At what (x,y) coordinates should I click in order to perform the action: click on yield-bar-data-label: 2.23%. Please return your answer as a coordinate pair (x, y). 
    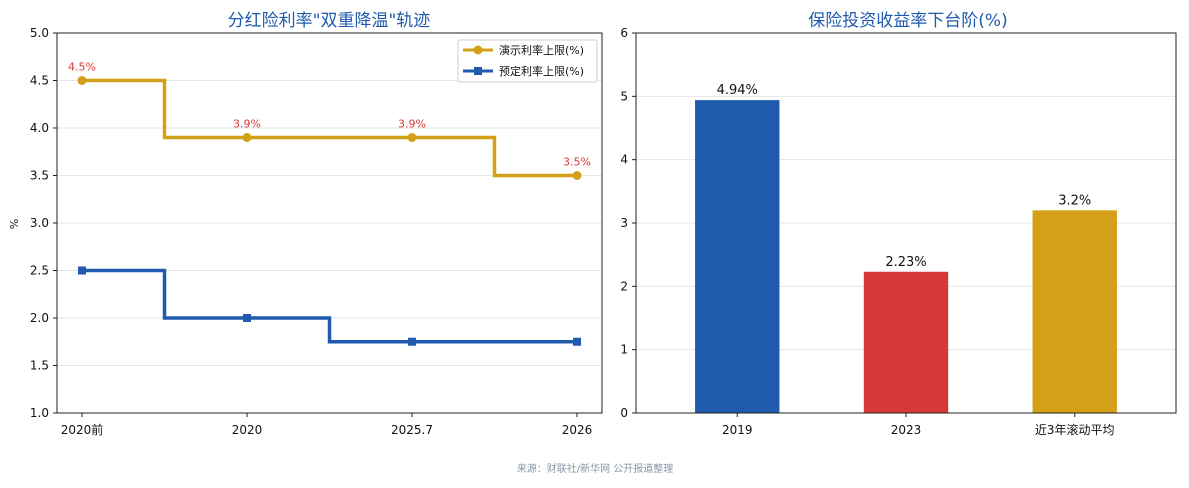
    Looking at the image, I should click on (905, 262).